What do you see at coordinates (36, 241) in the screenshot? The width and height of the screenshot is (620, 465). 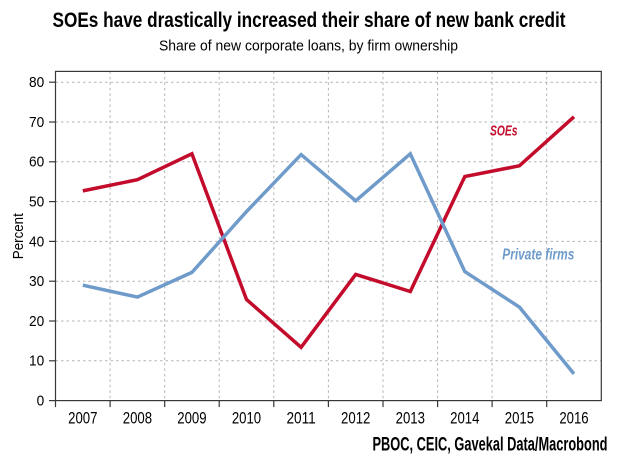 I see `svg-text: 40` at bounding box center [36, 241].